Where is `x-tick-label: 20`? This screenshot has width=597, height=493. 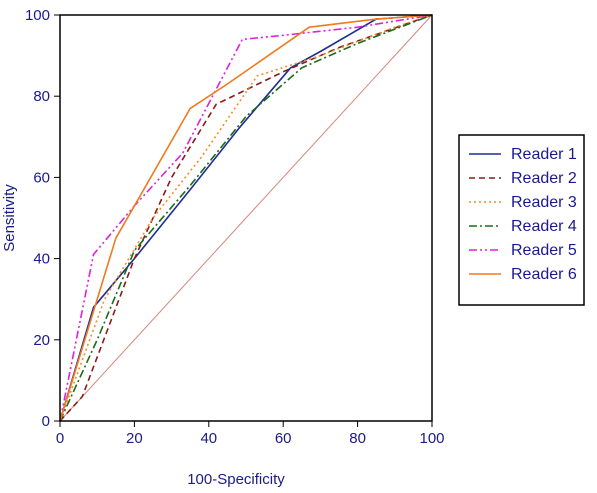 x-tick-label: 20 is located at coordinates (134, 438).